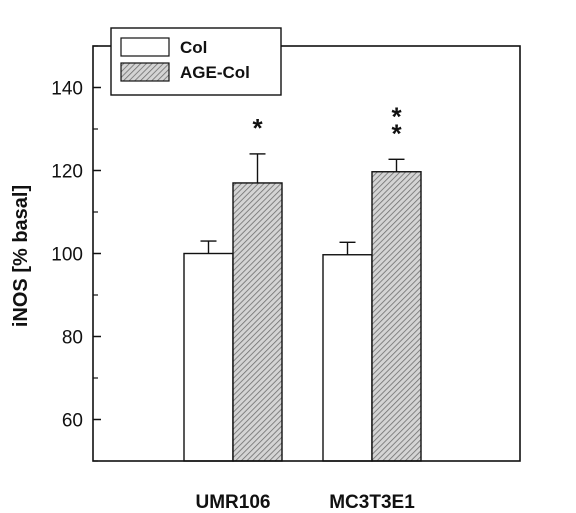  Describe the element at coordinates (67, 89) in the screenshot. I see `y-tick-label: 140` at that location.